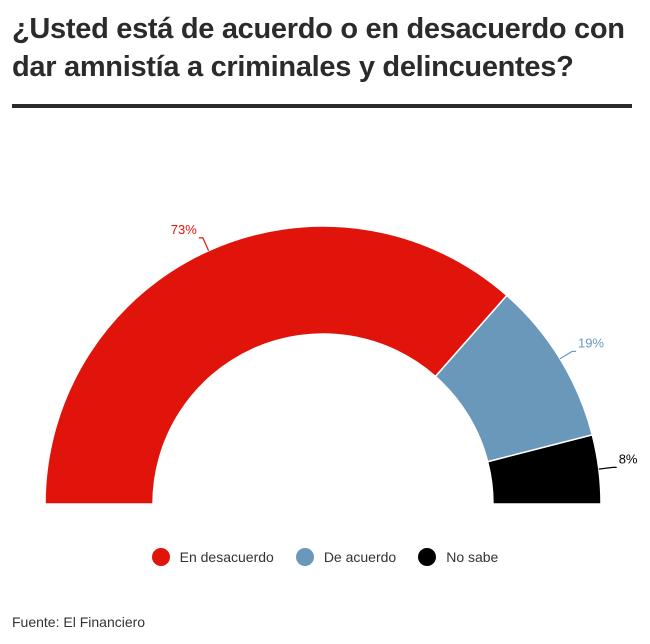 This screenshot has height=644, width=650. I want to click on legend-label-de-acuerdo: De acuerdo, so click(360, 557).